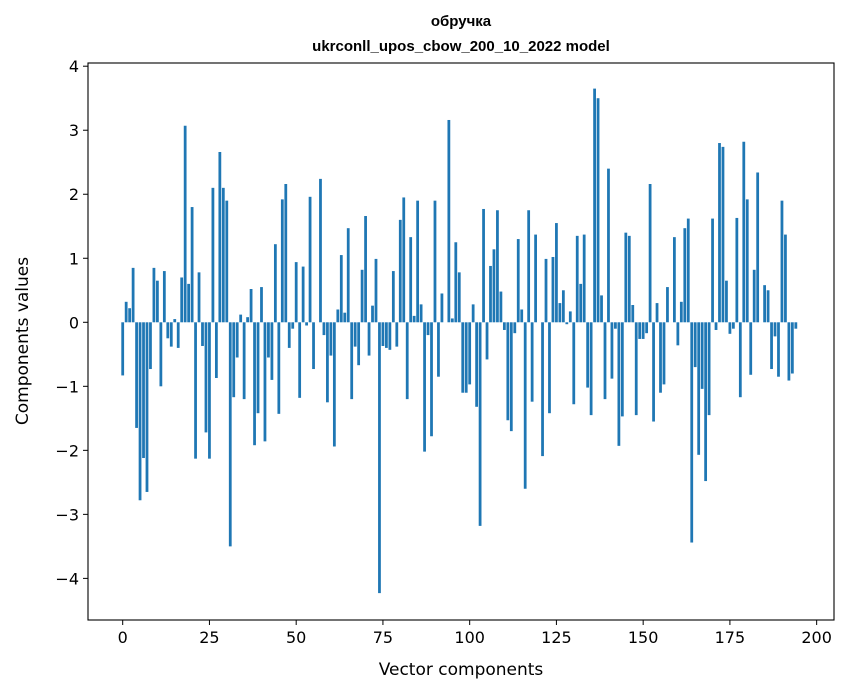  I want to click on y-tick-label-0: 0, so click(74, 322).